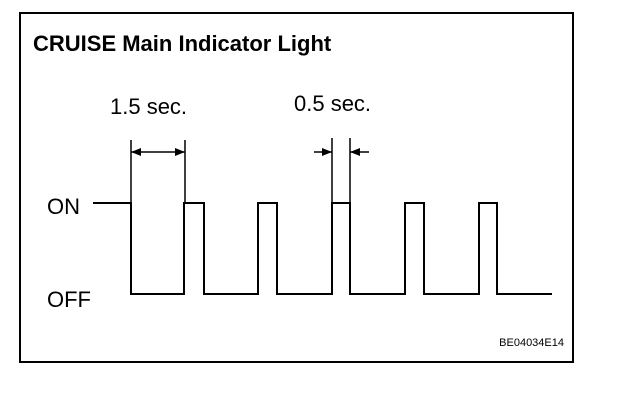 The image size is (624, 400). What do you see at coordinates (333, 103) in the screenshot?
I see `interval-label-0-5-sec: 0.5 sec.` at bounding box center [333, 103].